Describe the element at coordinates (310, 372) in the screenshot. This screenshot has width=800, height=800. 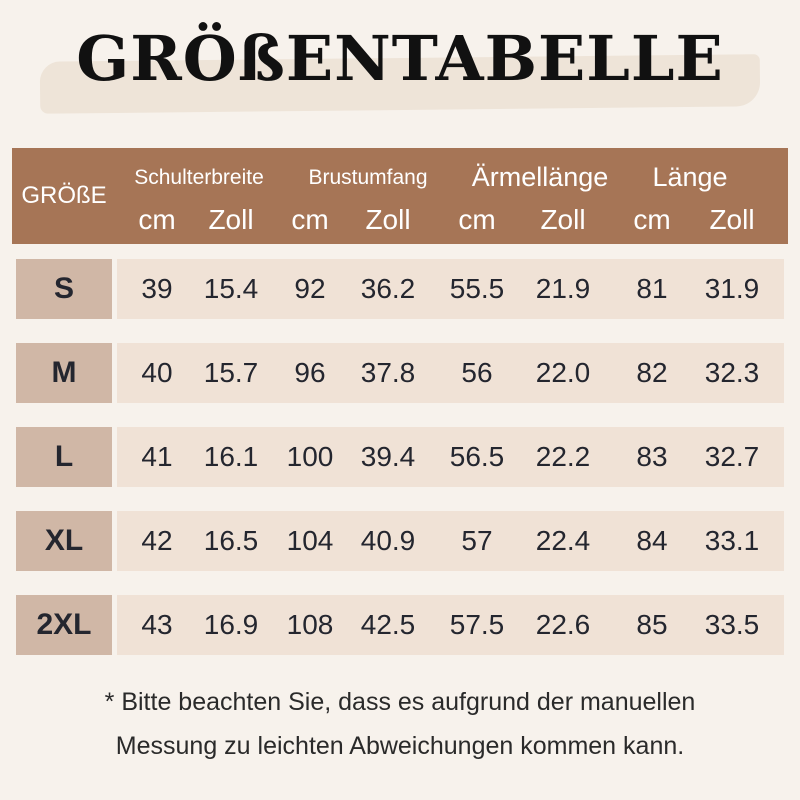
I see `value-cell: 96` at that location.